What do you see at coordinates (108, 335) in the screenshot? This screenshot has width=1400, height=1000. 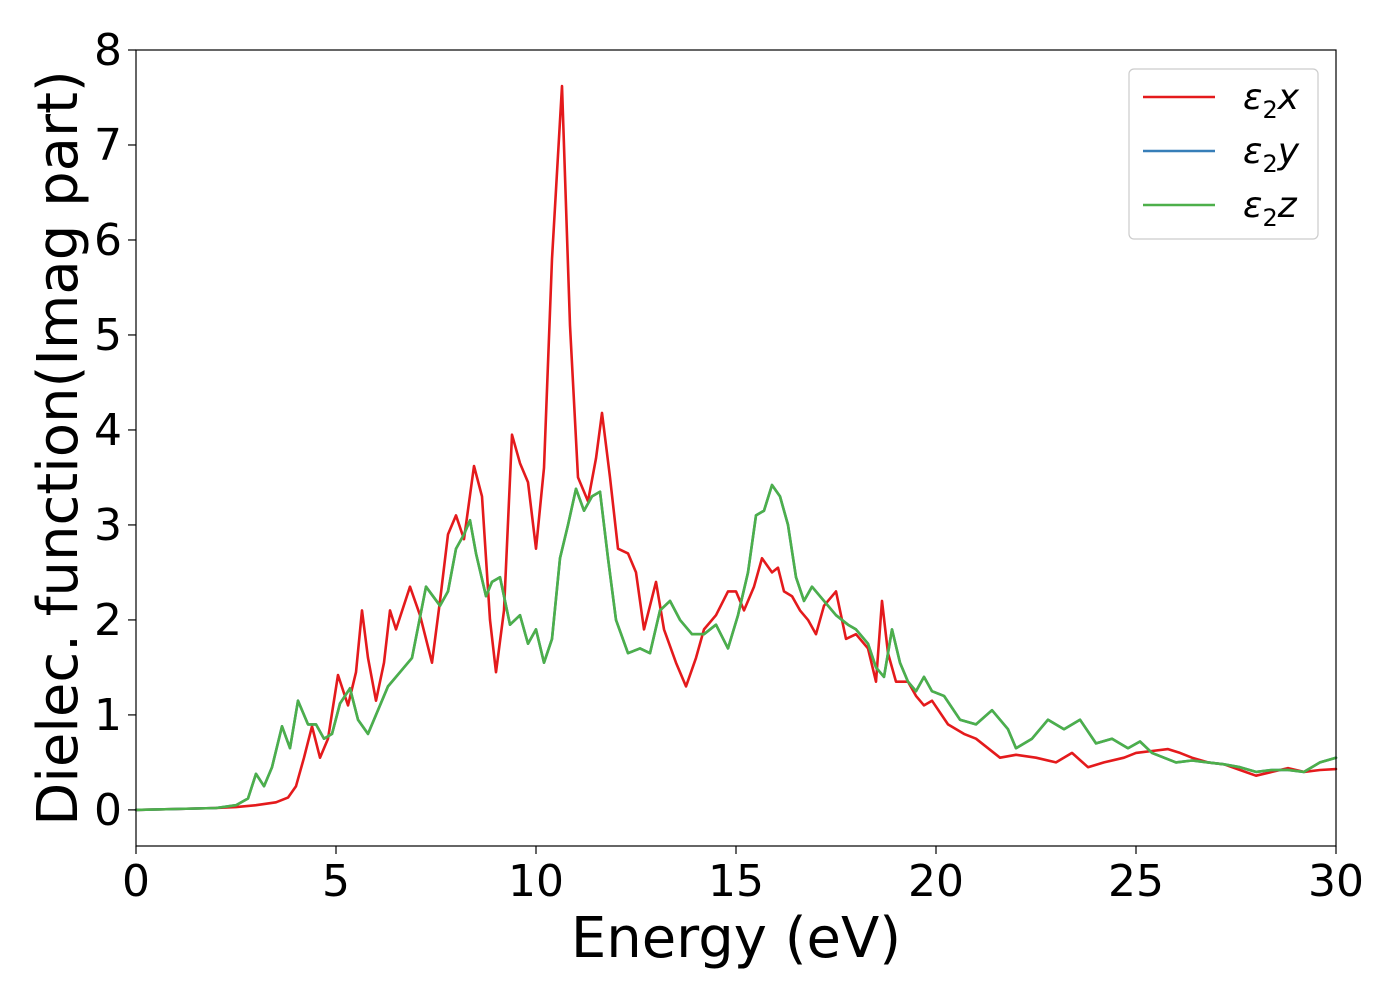 I see `y-tick-label: 5` at bounding box center [108, 335].